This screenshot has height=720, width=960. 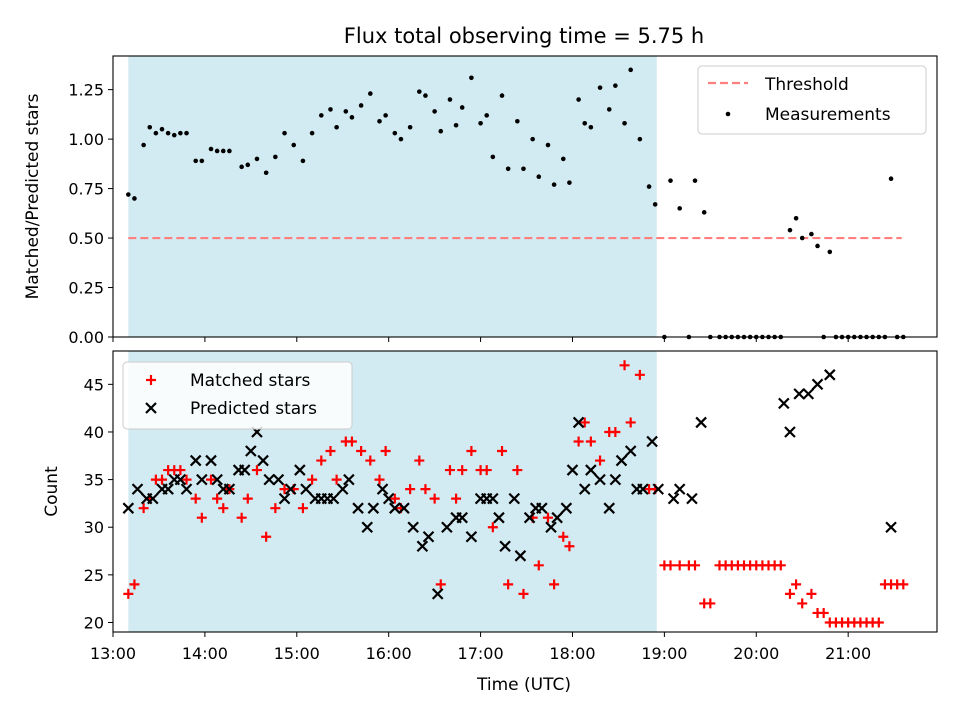 What do you see at coordinates (94, 432) in the screenshot?
I see `count-y-tick-label: 40` at bounding box center [94, 432].